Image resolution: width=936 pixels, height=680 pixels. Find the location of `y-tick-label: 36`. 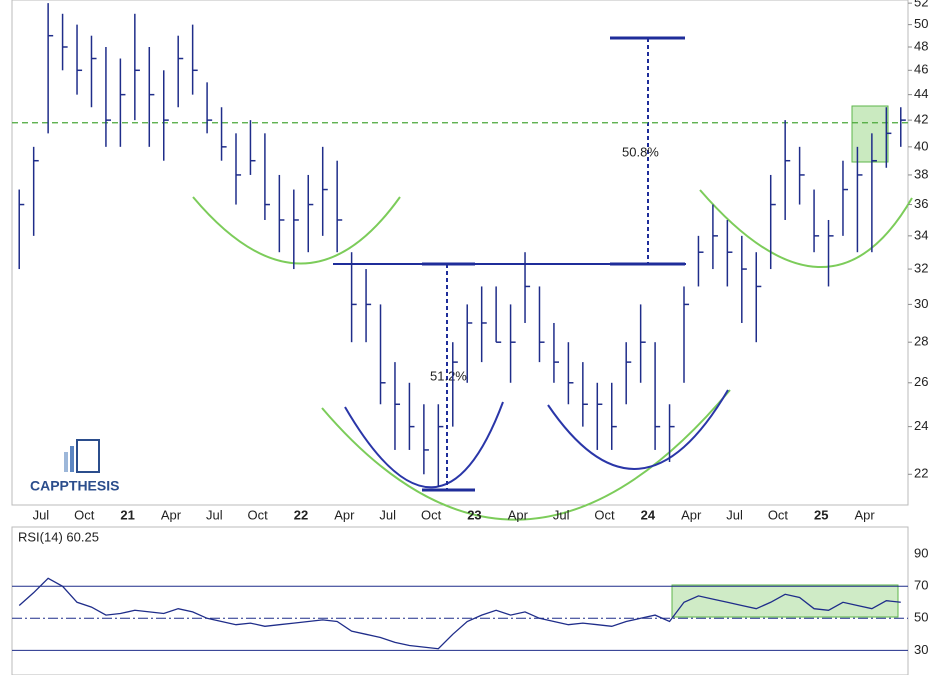

y-tick-label: 36 is located at coordinates (921, 203).